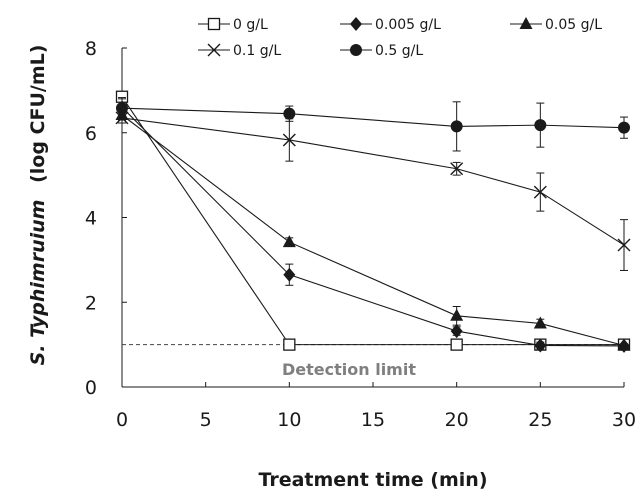 The image size is (641, 497). I want to click on legend-item-4-marker, so click(356, 50).